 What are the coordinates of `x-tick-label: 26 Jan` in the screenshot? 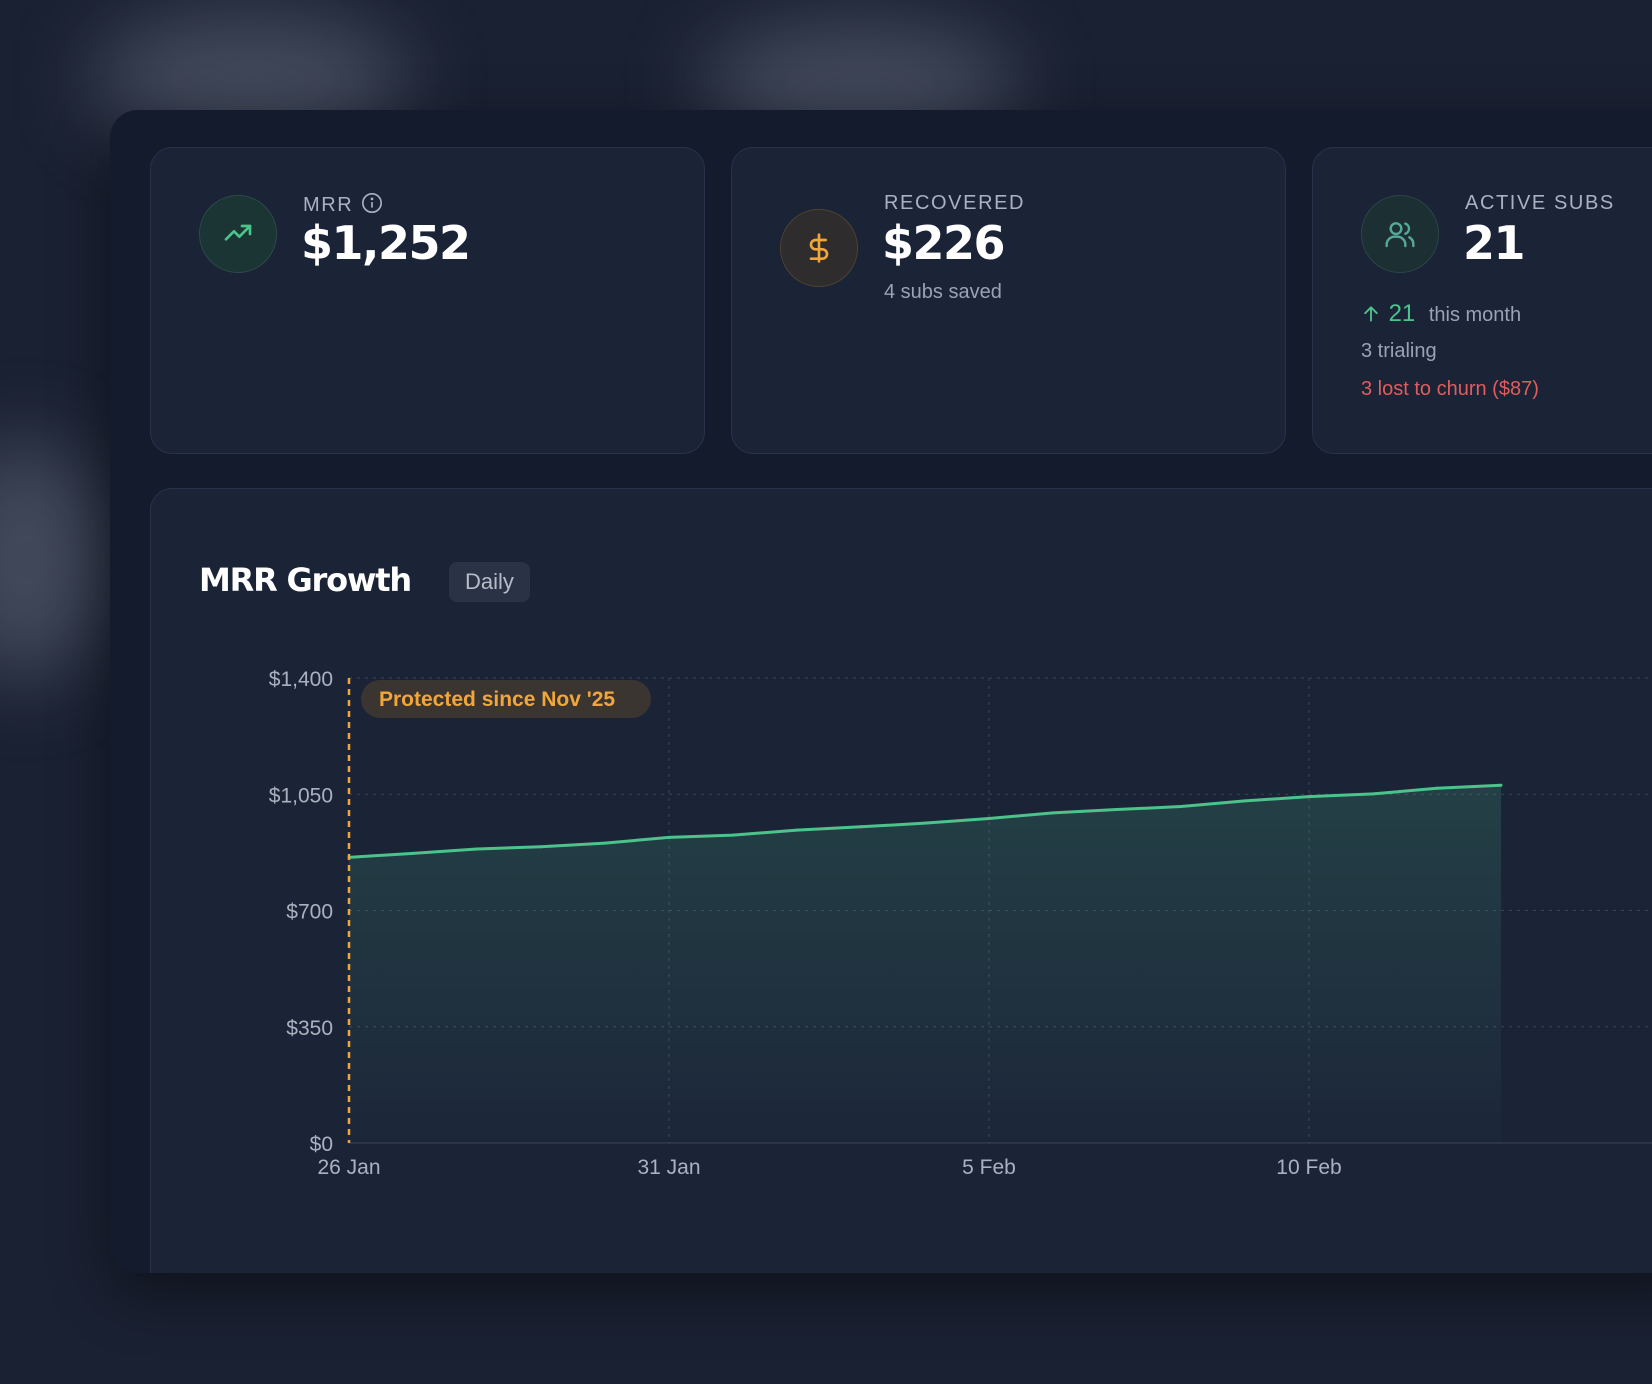 It's located at (348, 1167).